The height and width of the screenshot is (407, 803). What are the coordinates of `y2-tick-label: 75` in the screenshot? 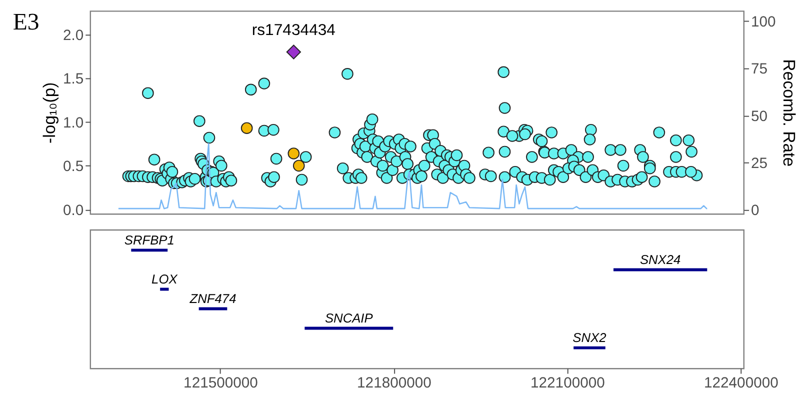 It's located at (759, 70).